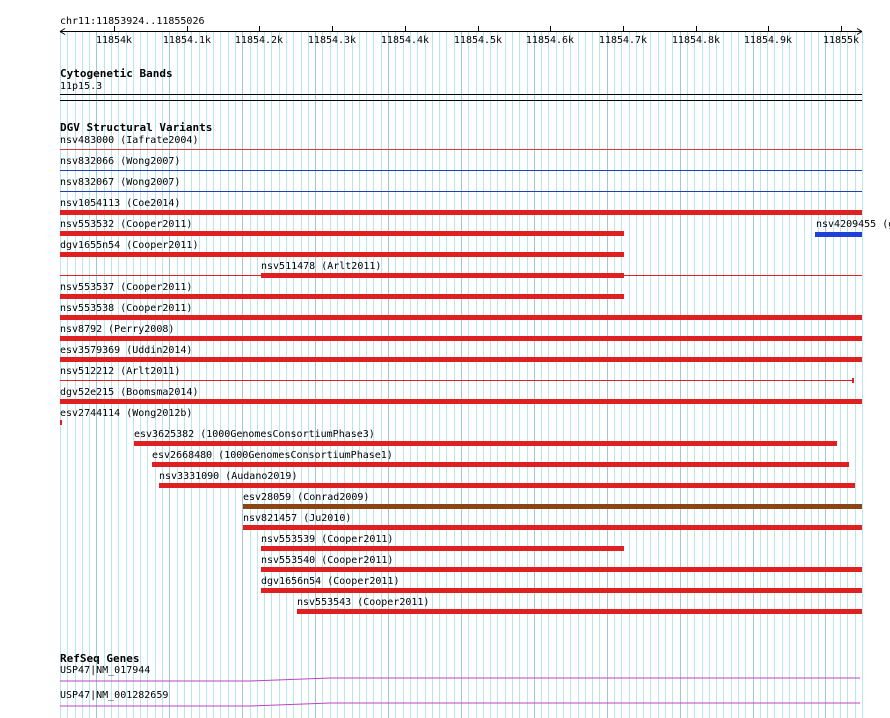 The width and height of the screenshot is (890, 718). What do you see at coordinates (129, 140) in the screenshot?
I see `dgv-feature-label: nsv483000 (Iafrate2004)` at bounding box center [129, 140].